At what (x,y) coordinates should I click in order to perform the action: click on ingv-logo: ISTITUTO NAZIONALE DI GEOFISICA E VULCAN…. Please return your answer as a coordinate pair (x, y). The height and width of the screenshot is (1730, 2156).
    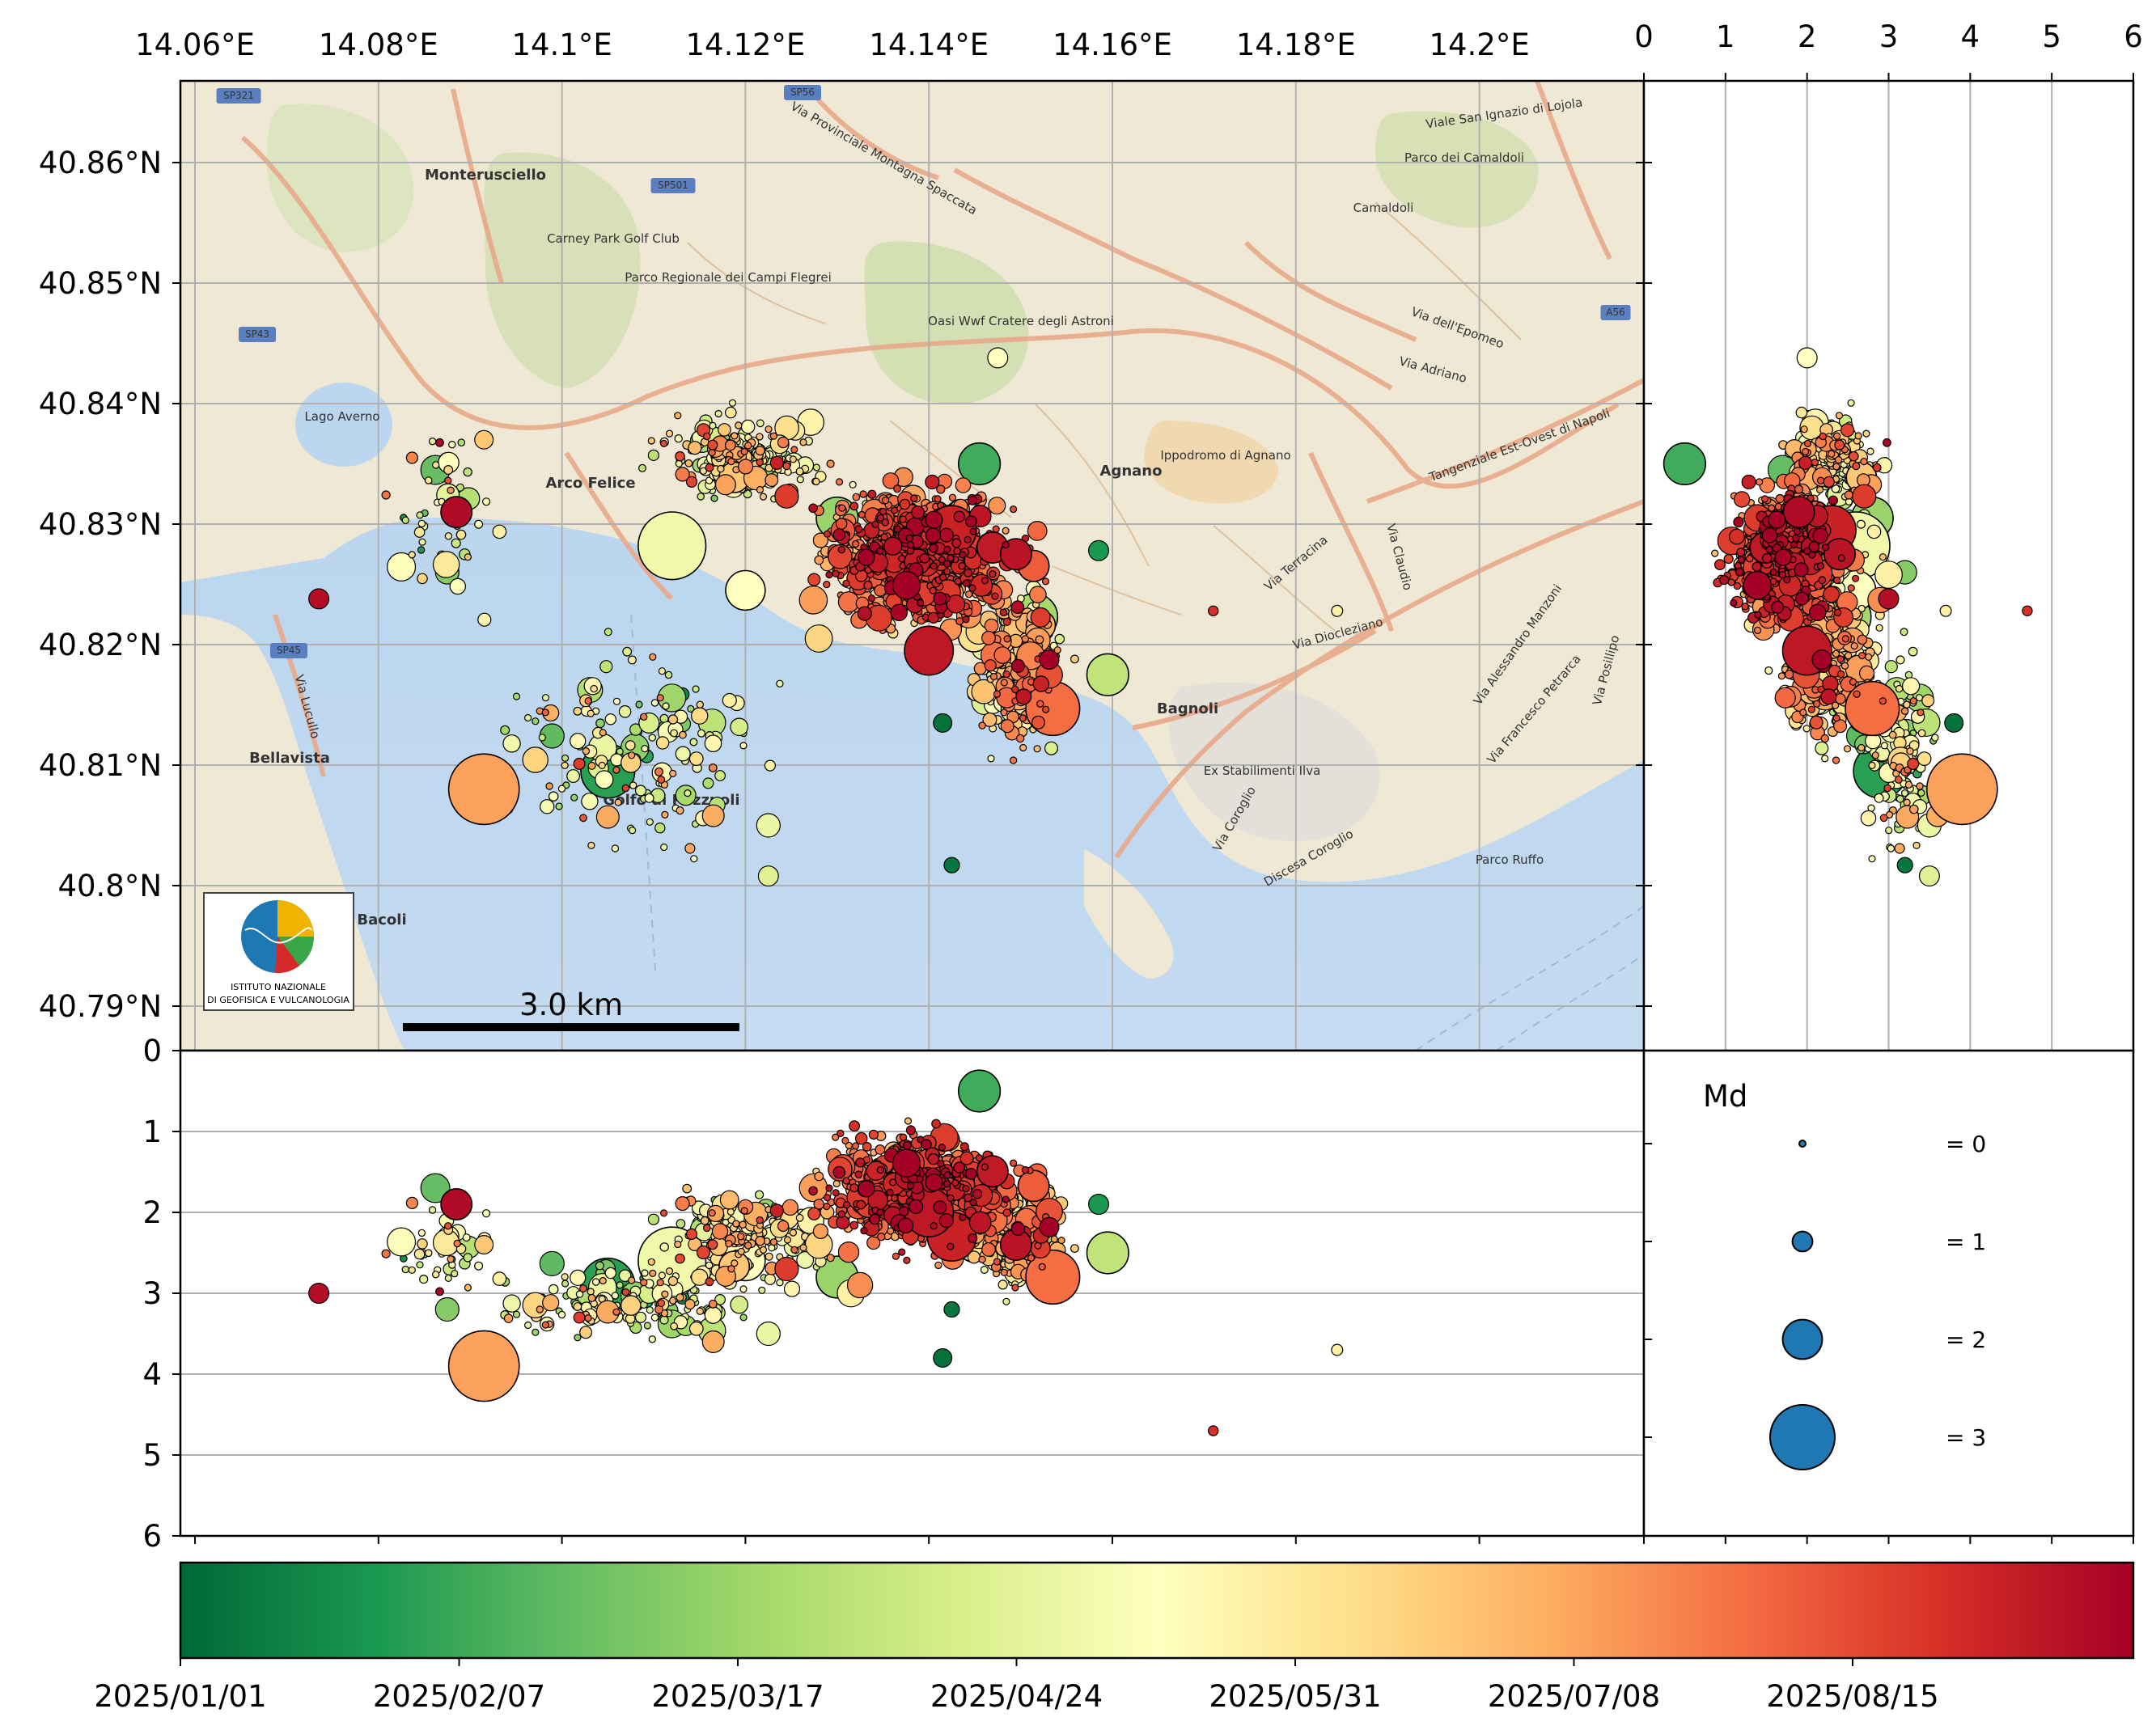
    Looking at the image, I should click on (278, 951).